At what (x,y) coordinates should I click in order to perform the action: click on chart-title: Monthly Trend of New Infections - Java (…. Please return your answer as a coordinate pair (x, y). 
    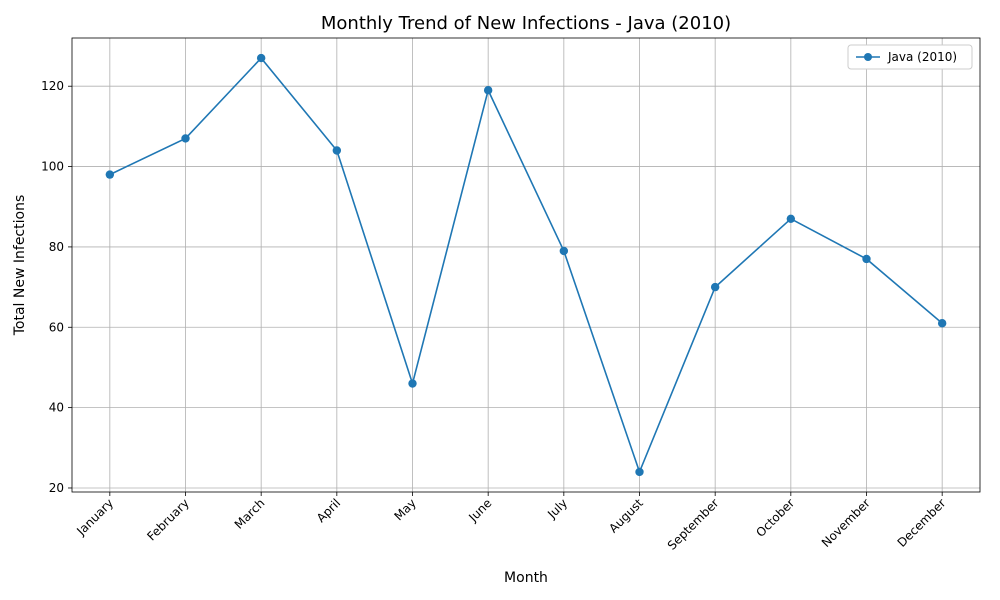
    Looking at the image, I should click on (526, 23).